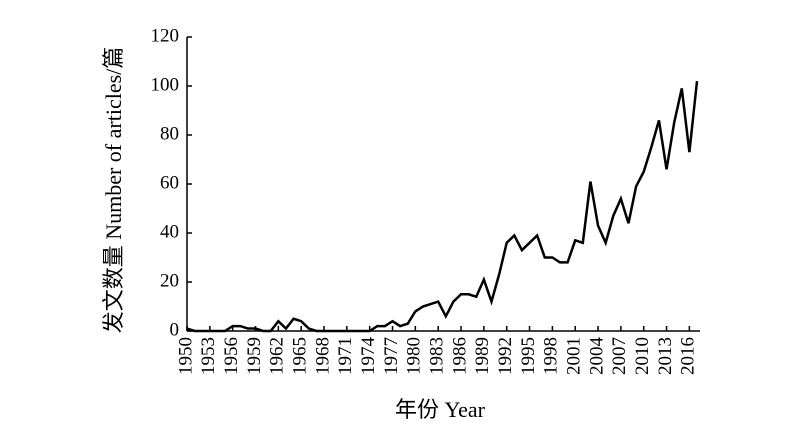 This screenshot has height=442, width=800. Describe the element at coordinates (528, 356) in the screenshot. I see `x-tick-label: 1995` at that location.